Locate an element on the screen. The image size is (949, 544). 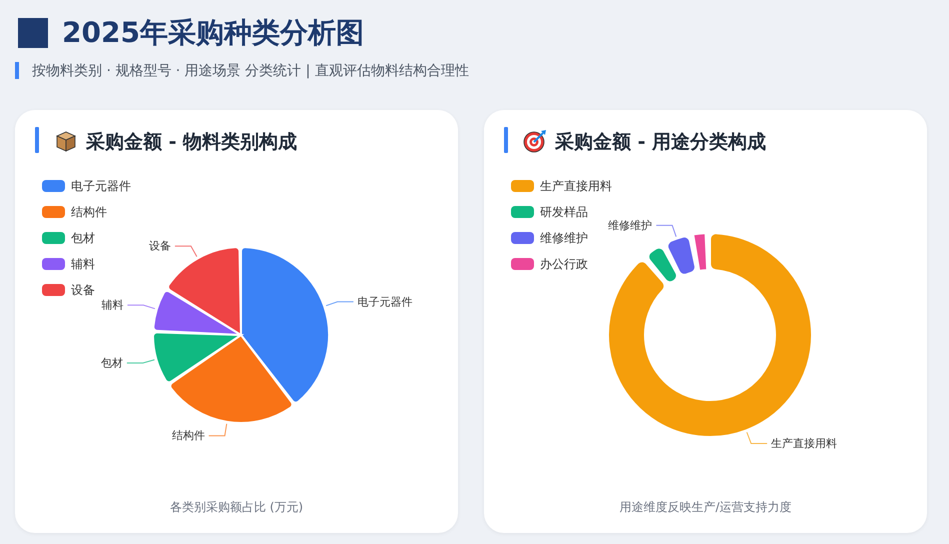
data-label: 生产直接用料 is located at coordinates (804, 443).